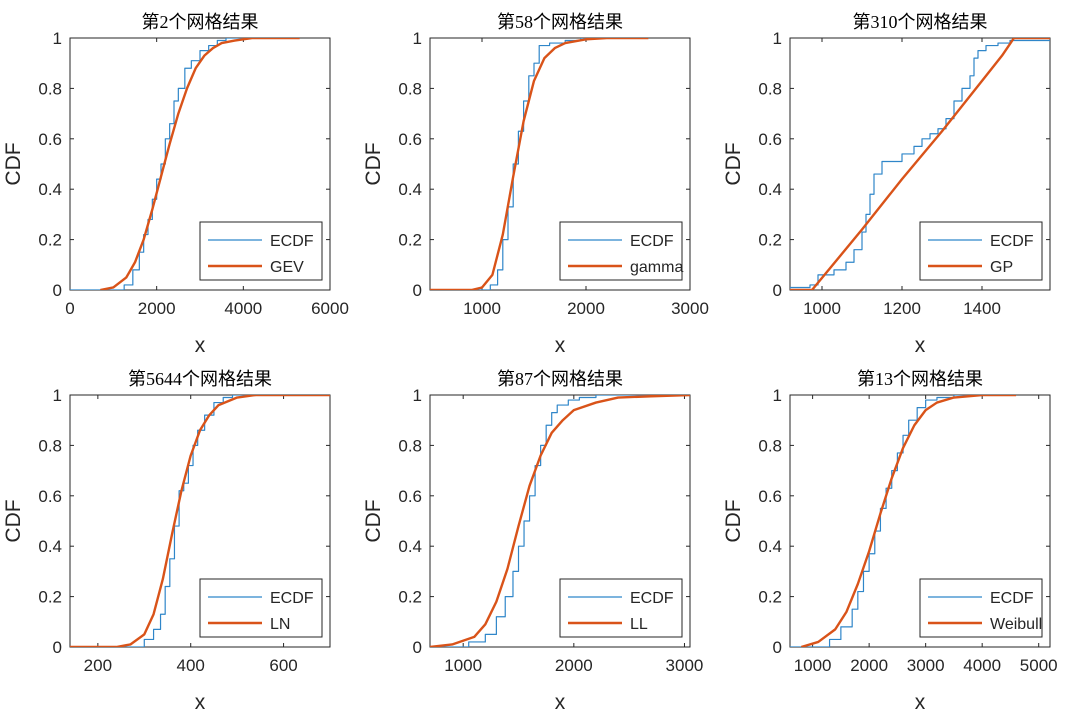  I want to click on chart-title: 第310个网格结果, so click(920, 22).